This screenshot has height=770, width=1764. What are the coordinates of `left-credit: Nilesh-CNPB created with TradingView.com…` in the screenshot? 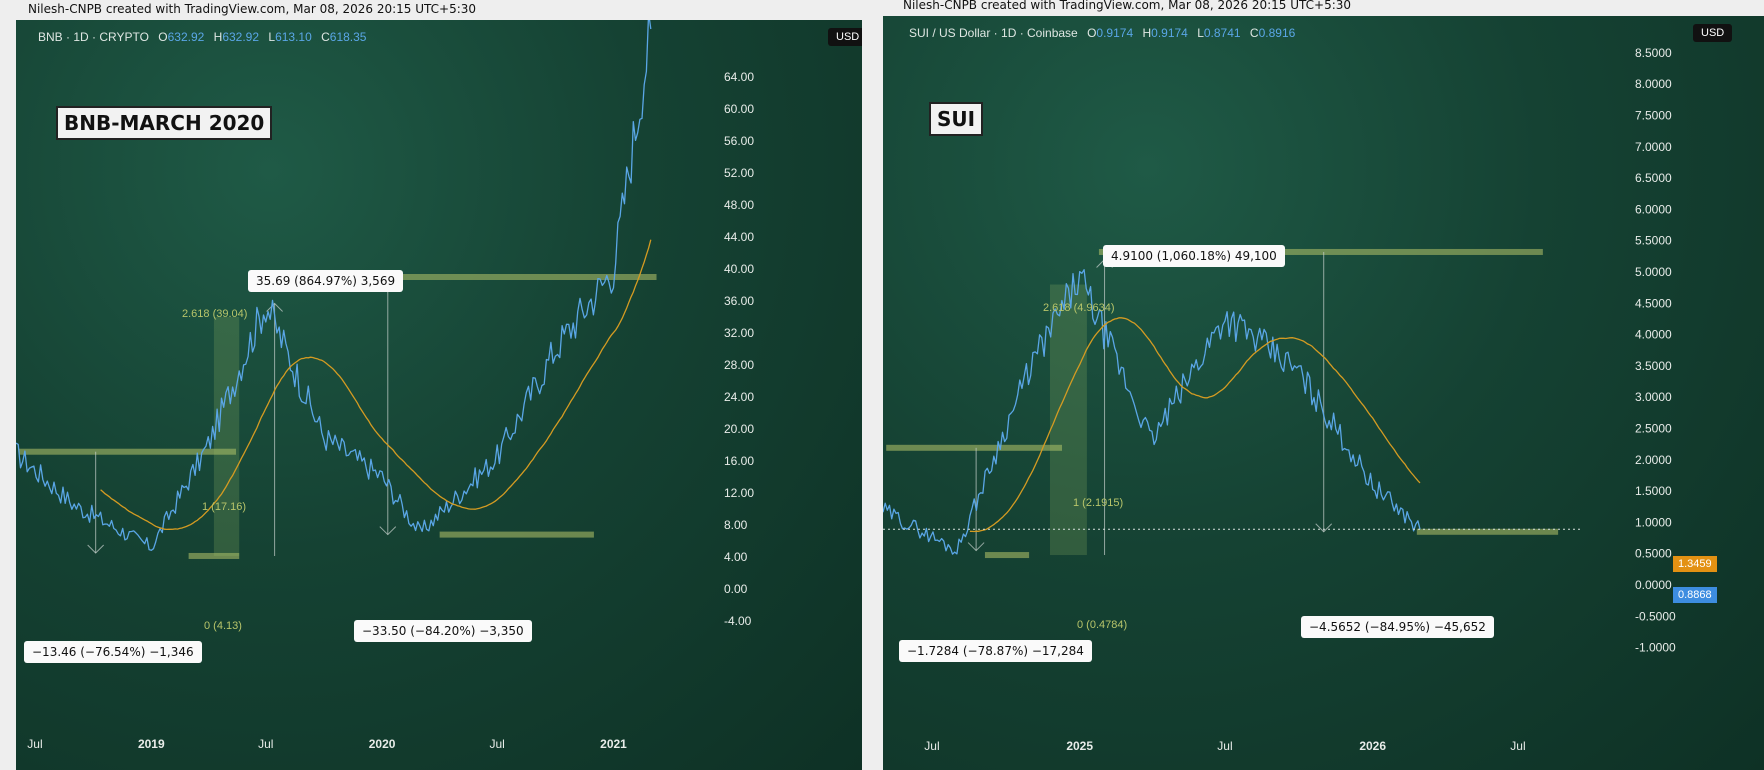 It's located at (252, 9).